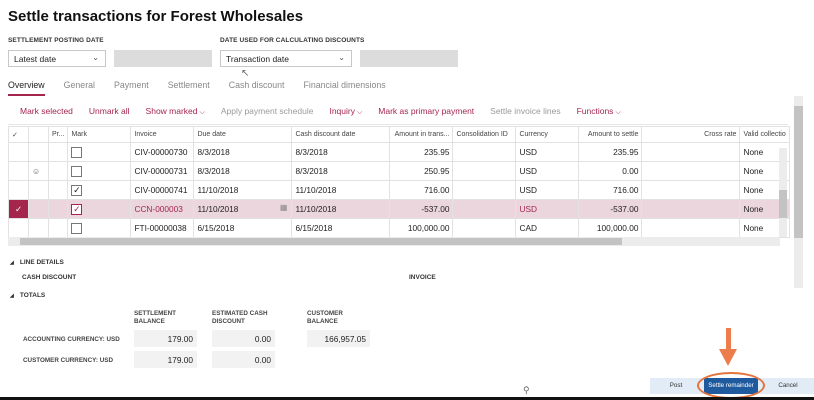 The height and width of the screenshot is (400, 814). I want to click on tab-payment: Payment, so click(131, 85).